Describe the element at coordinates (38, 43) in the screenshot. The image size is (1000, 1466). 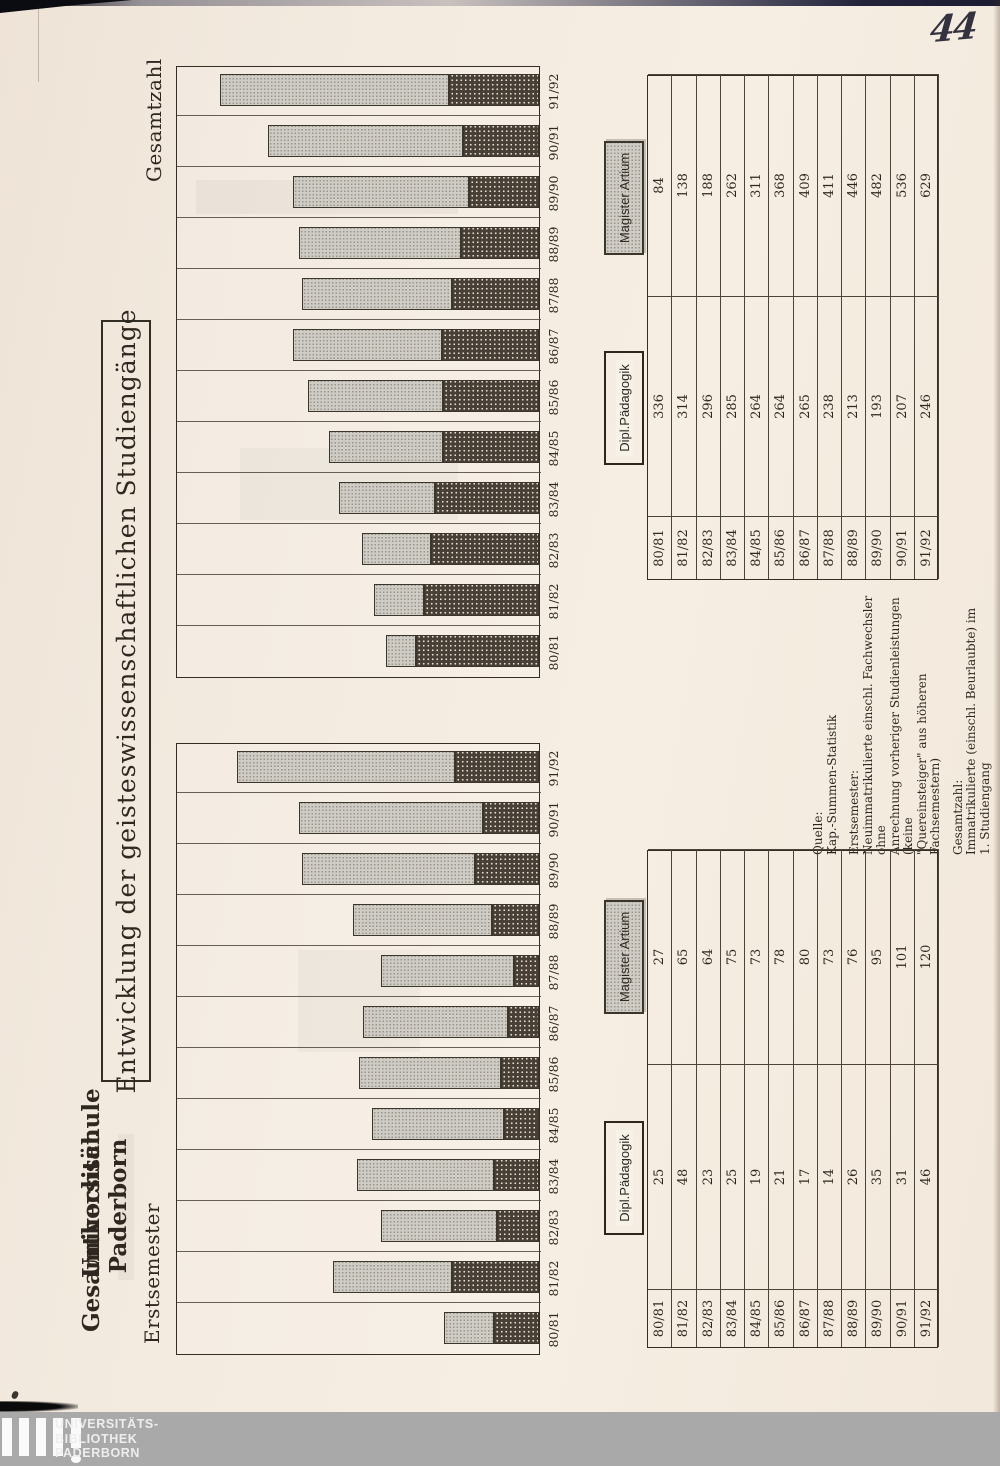
I see `paper-crease` at that location.